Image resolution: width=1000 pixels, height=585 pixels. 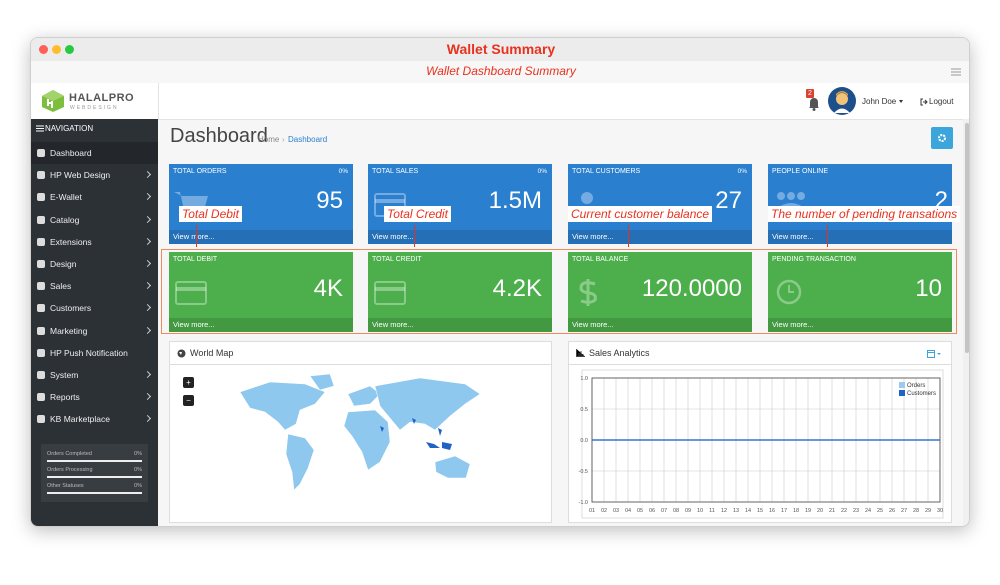 I want to click on nav-label: Marketing, so click(x=69, y=330).